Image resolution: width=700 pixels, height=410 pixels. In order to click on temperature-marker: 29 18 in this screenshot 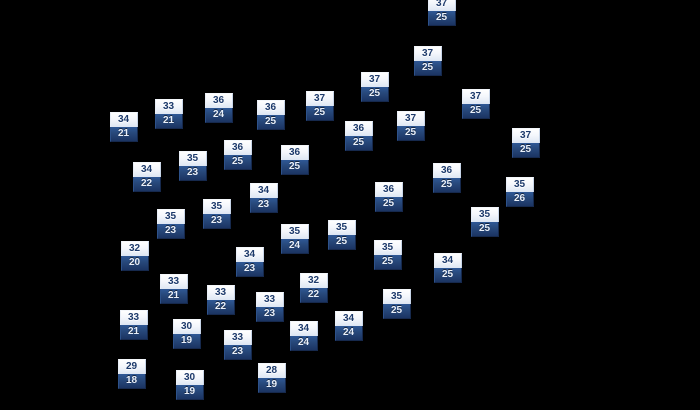, I will do `click(132, 374)`.